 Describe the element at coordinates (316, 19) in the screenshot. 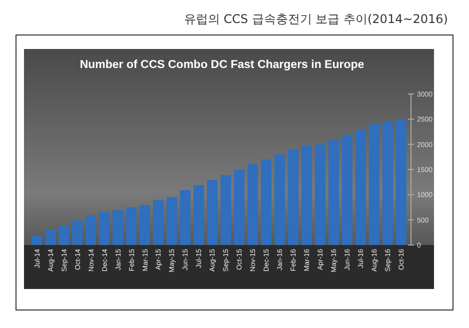

I see `chart-title: 유럽의 CCS 급속충전기 보급 추이(2014~2016)` at that location.